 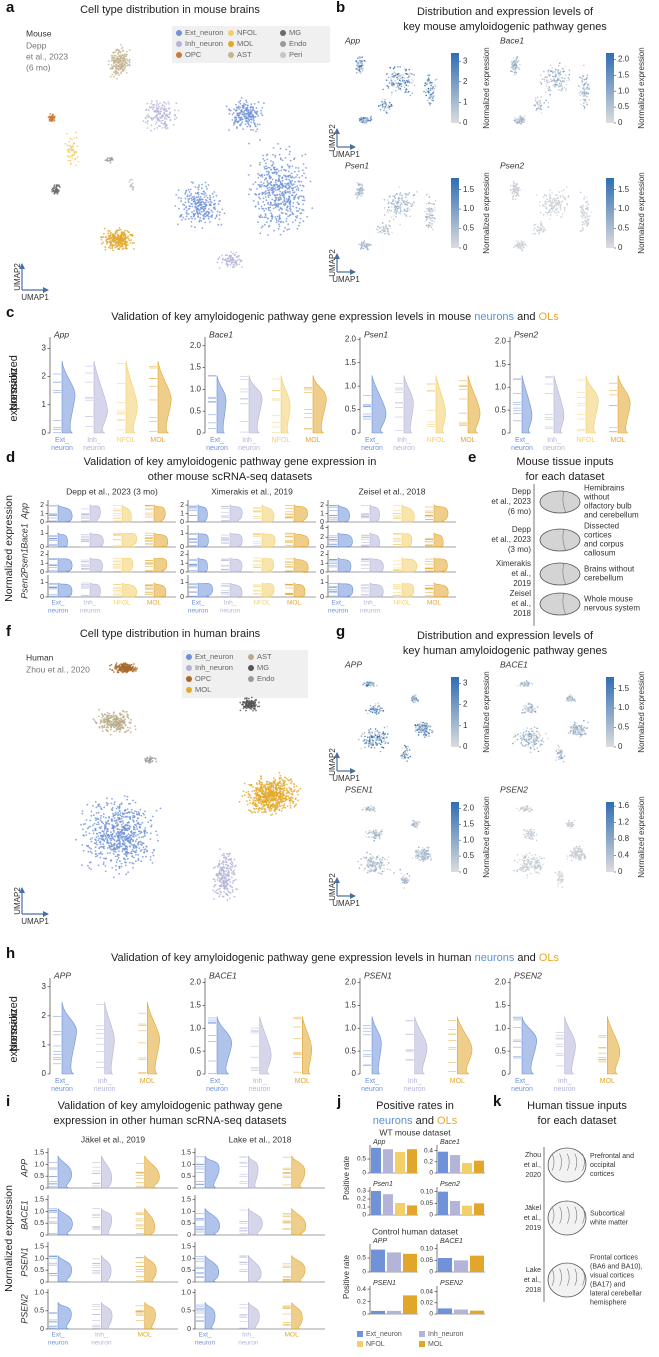 I want to click on colorbar-tick-label: 0, so click(x=620, y=122).